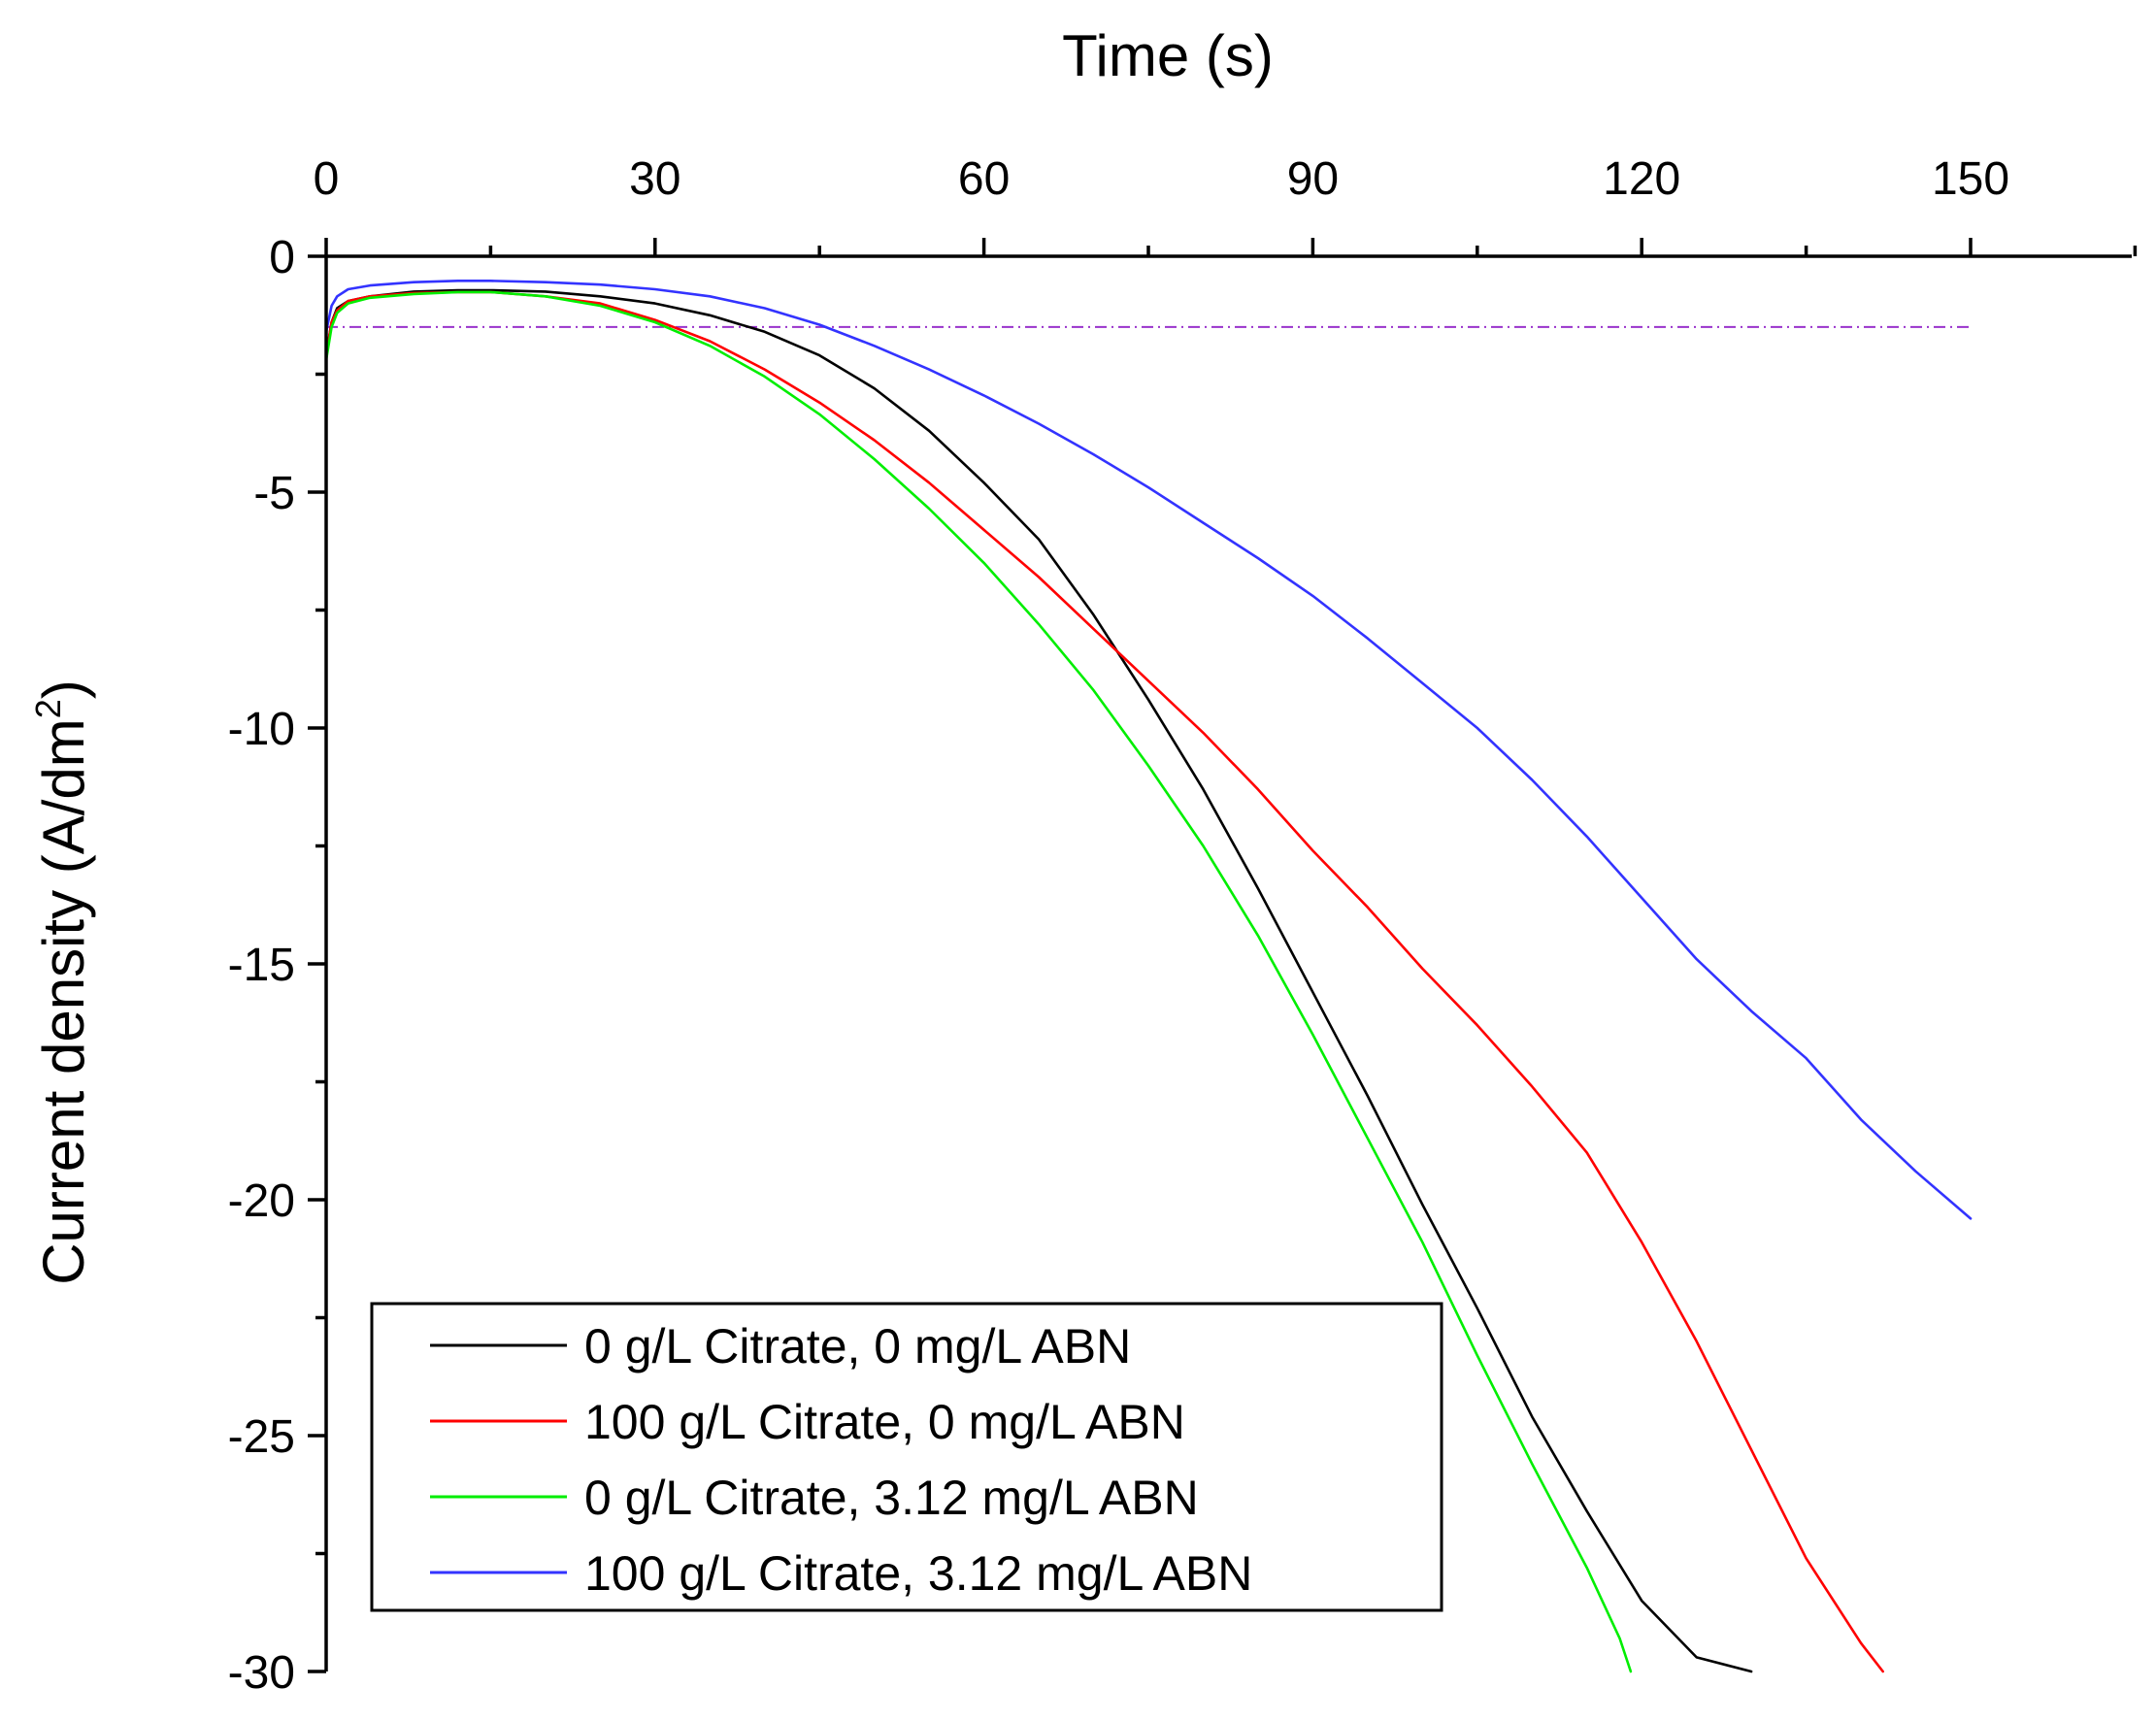 This screenshot has width=2156, height=1721. I want to click on x-tick-label: 60, so click(984, 179).